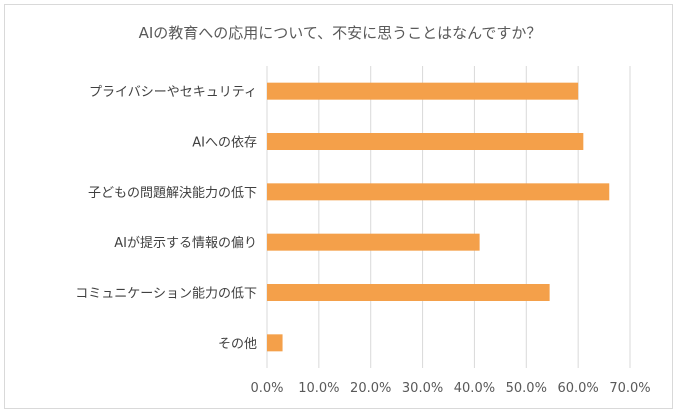  I want to click on category-label: その他, so click(237, 344).